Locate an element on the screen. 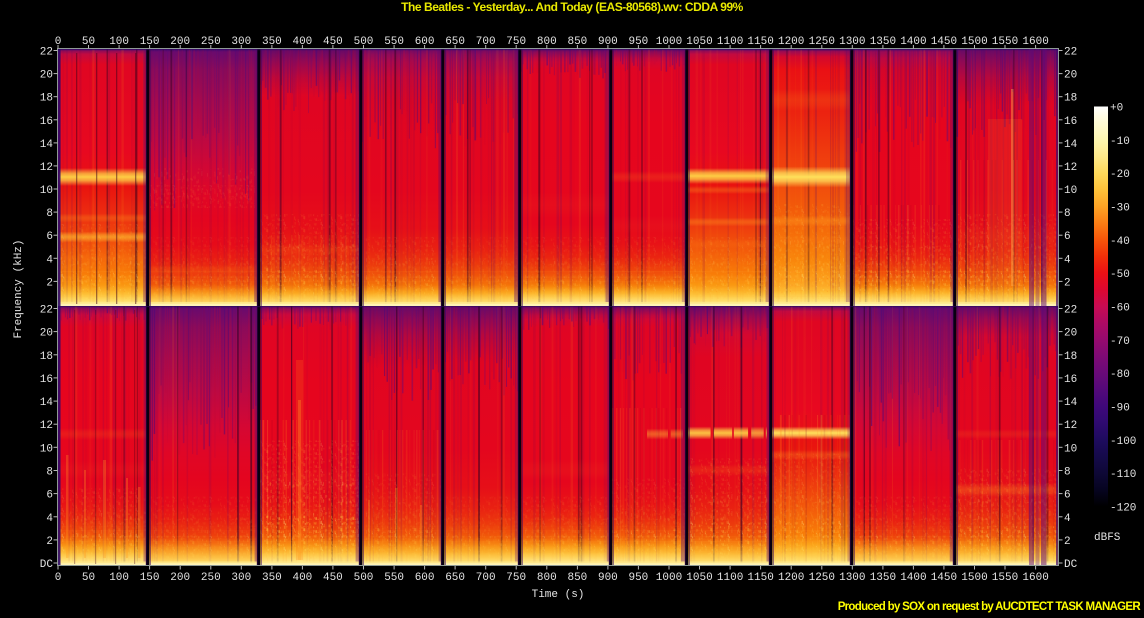 The width and height of the screenshot is (1144, 618). svg-text: DC is located at coordinates (47, 565).